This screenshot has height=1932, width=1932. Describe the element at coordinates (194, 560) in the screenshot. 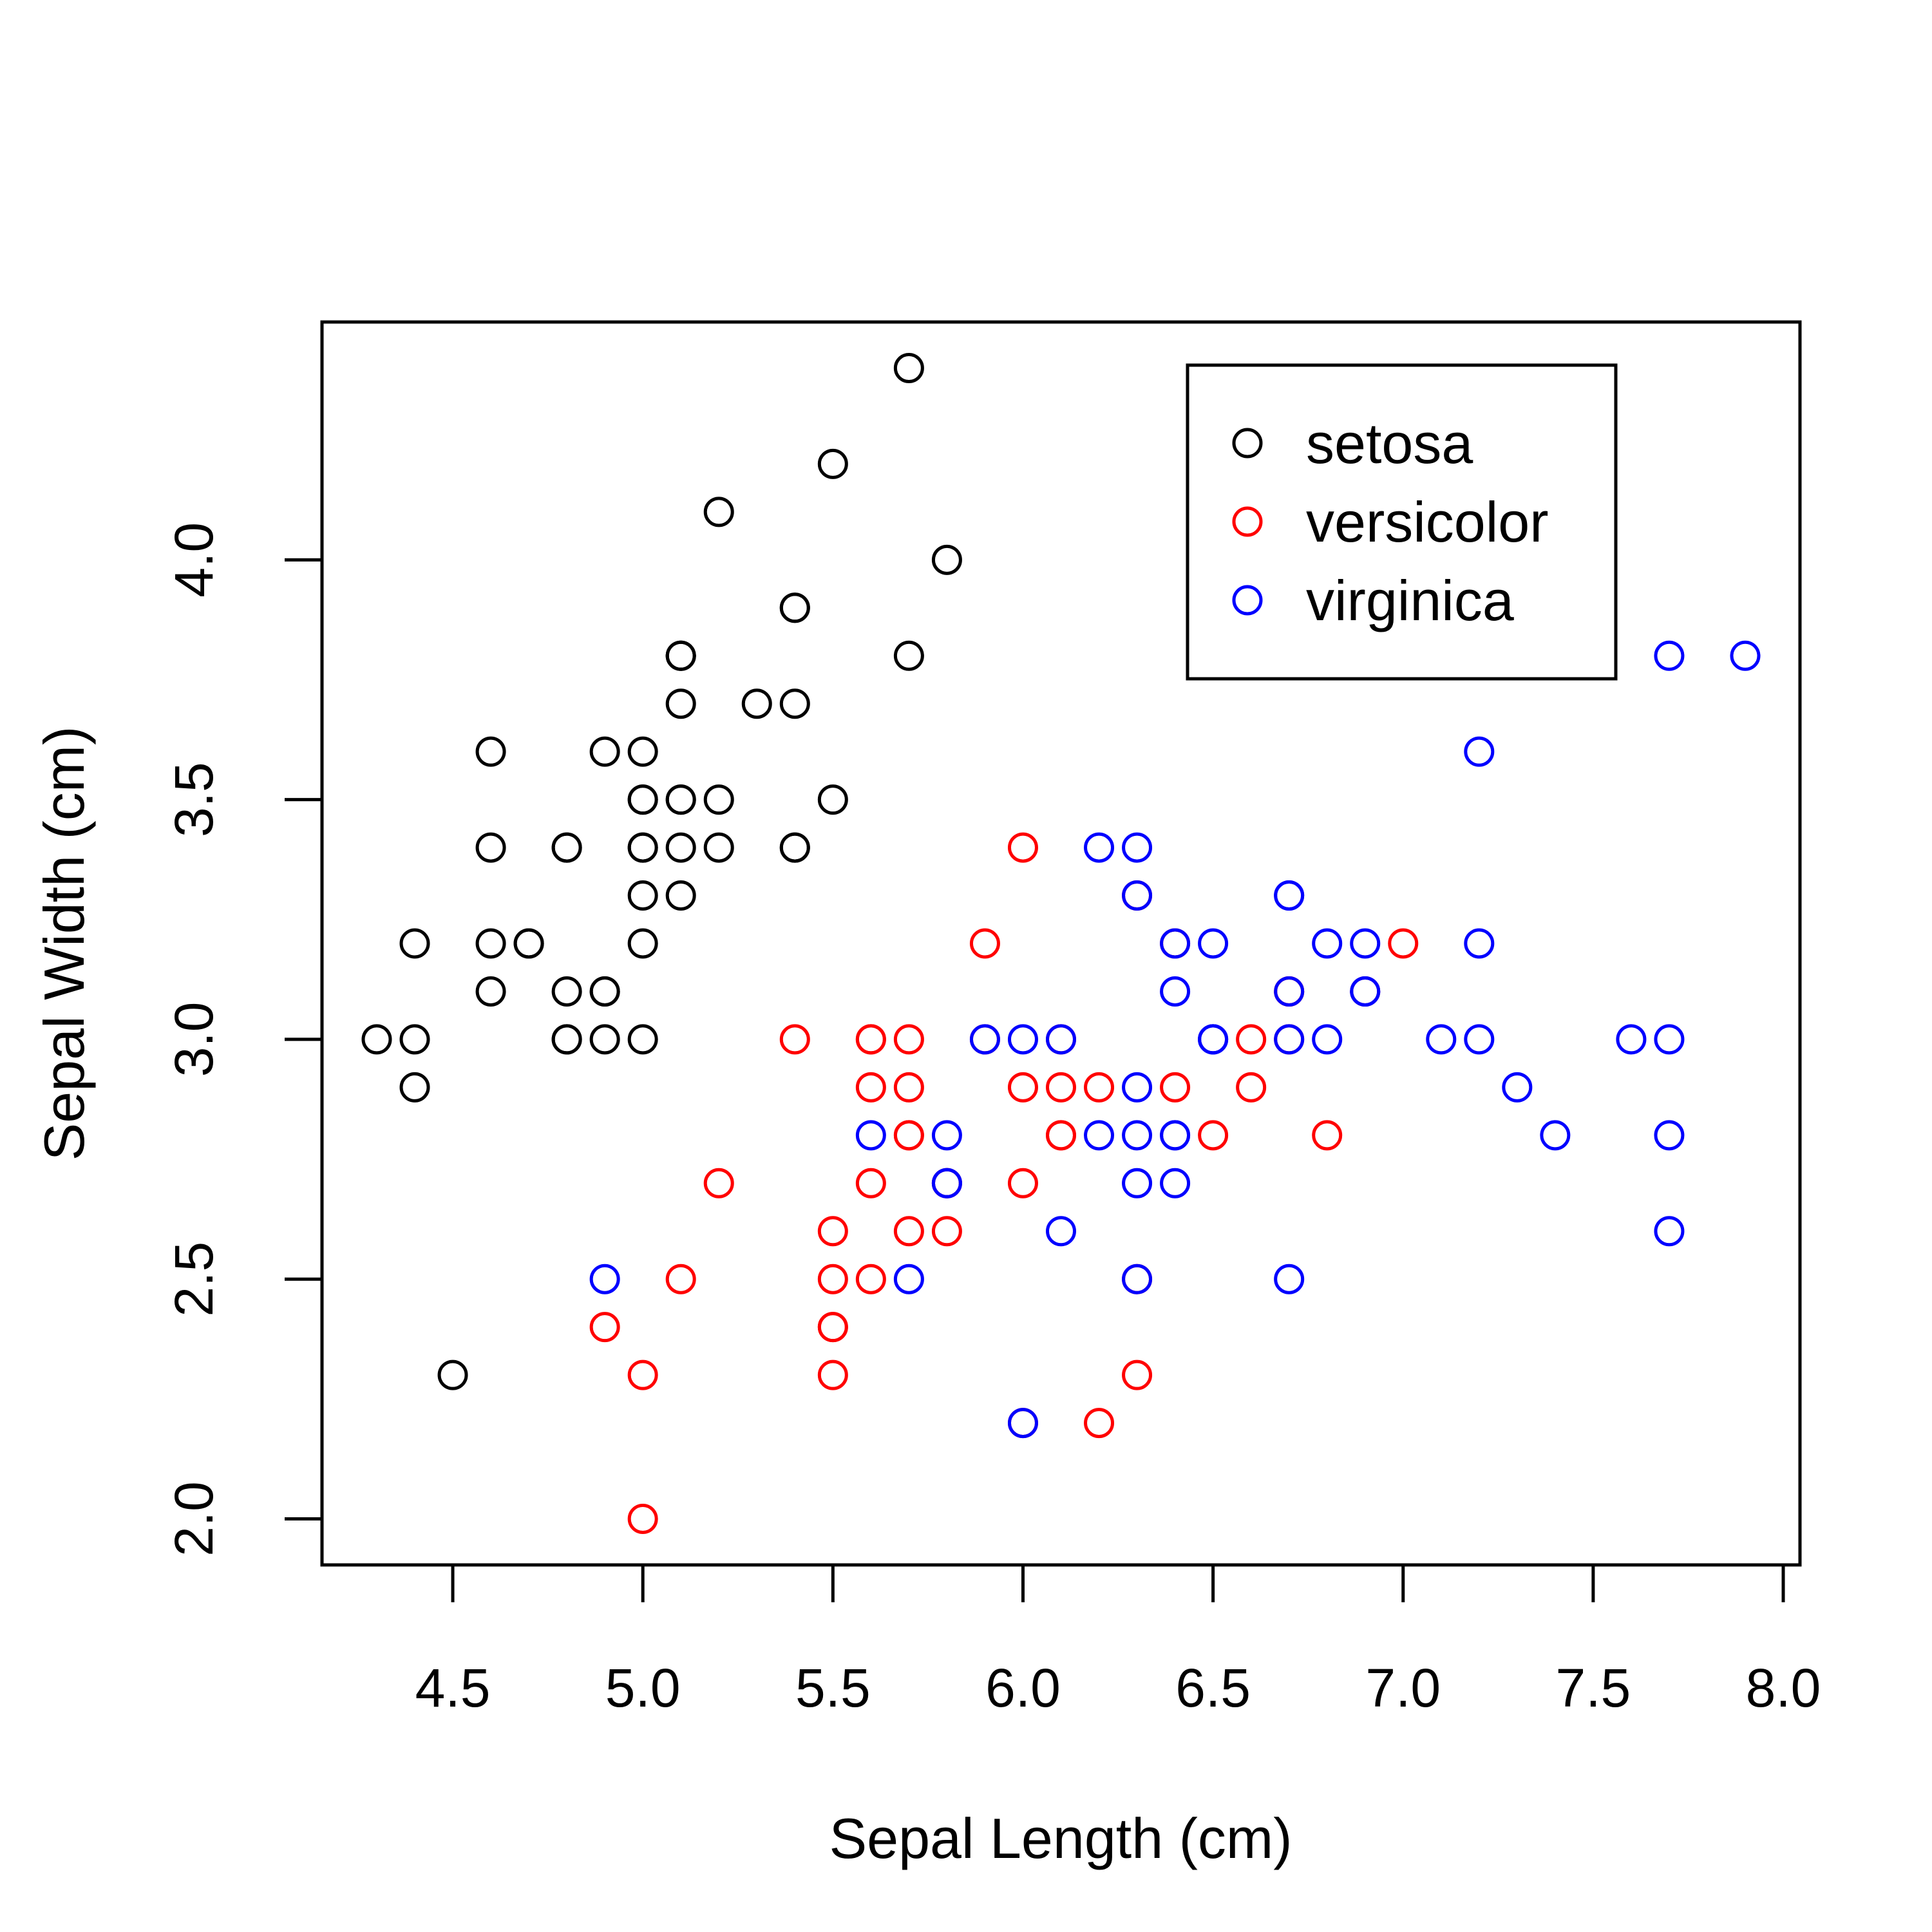

I see `y-tick-label: 4.0` at that location.